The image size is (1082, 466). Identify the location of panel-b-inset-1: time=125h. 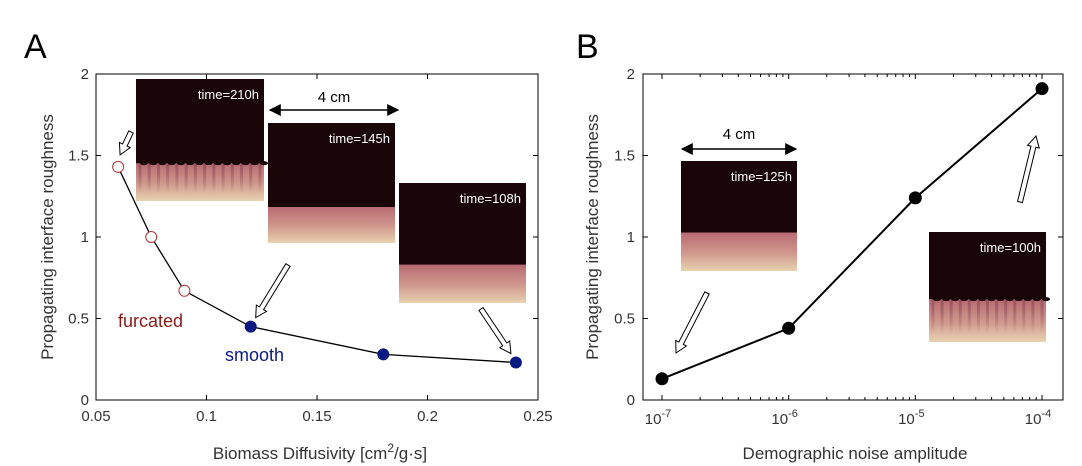
(739, 216).